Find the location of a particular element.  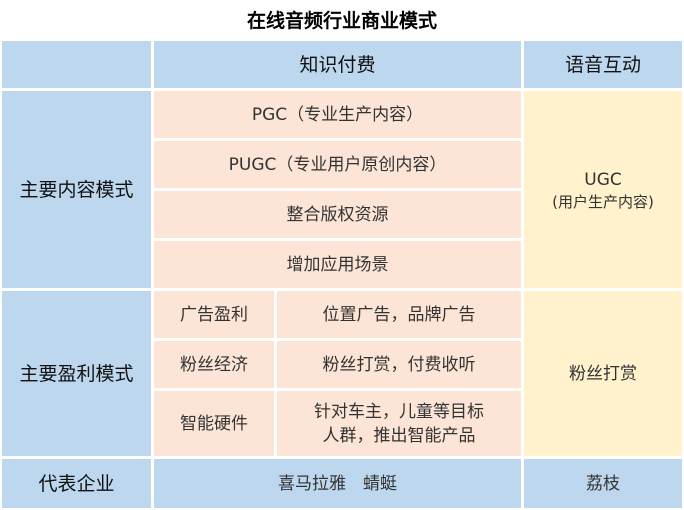

companies-interactive: 荔枝 is located at coordinates (603, 483).